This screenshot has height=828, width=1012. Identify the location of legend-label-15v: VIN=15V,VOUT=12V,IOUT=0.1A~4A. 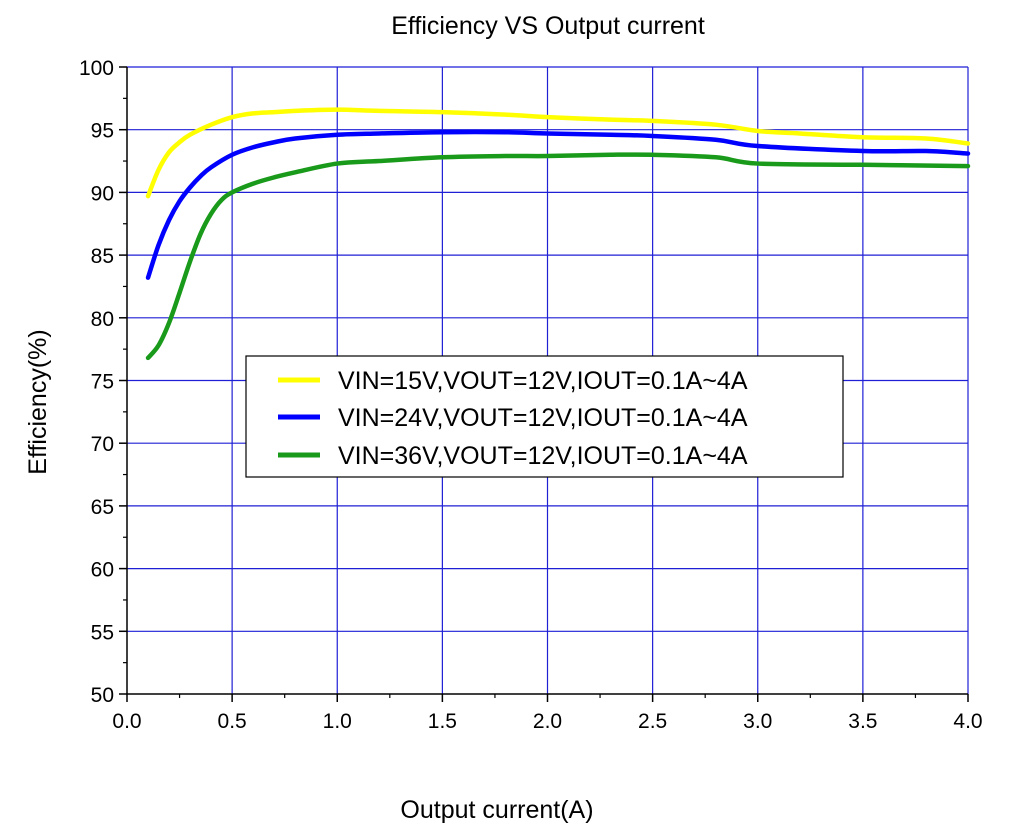
(543, 381).